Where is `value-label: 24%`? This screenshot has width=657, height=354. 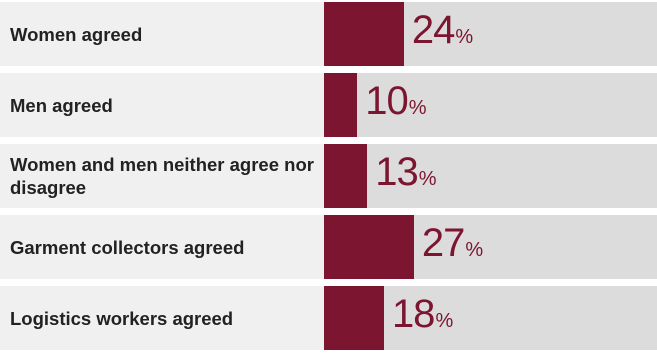 value-label: 24% is located at coordinates (442, 34).